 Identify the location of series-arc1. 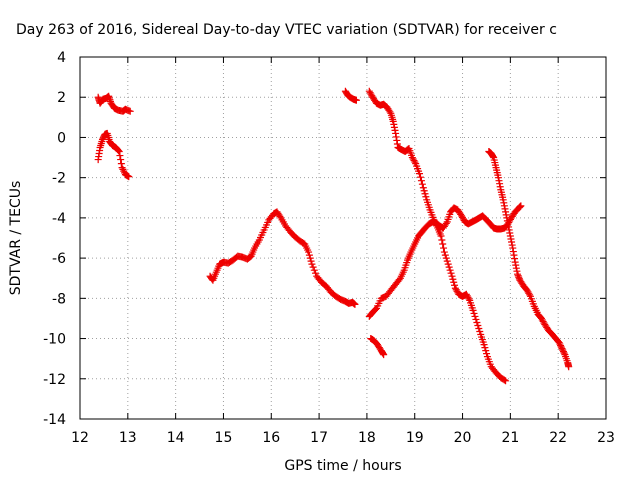
(114, 103).